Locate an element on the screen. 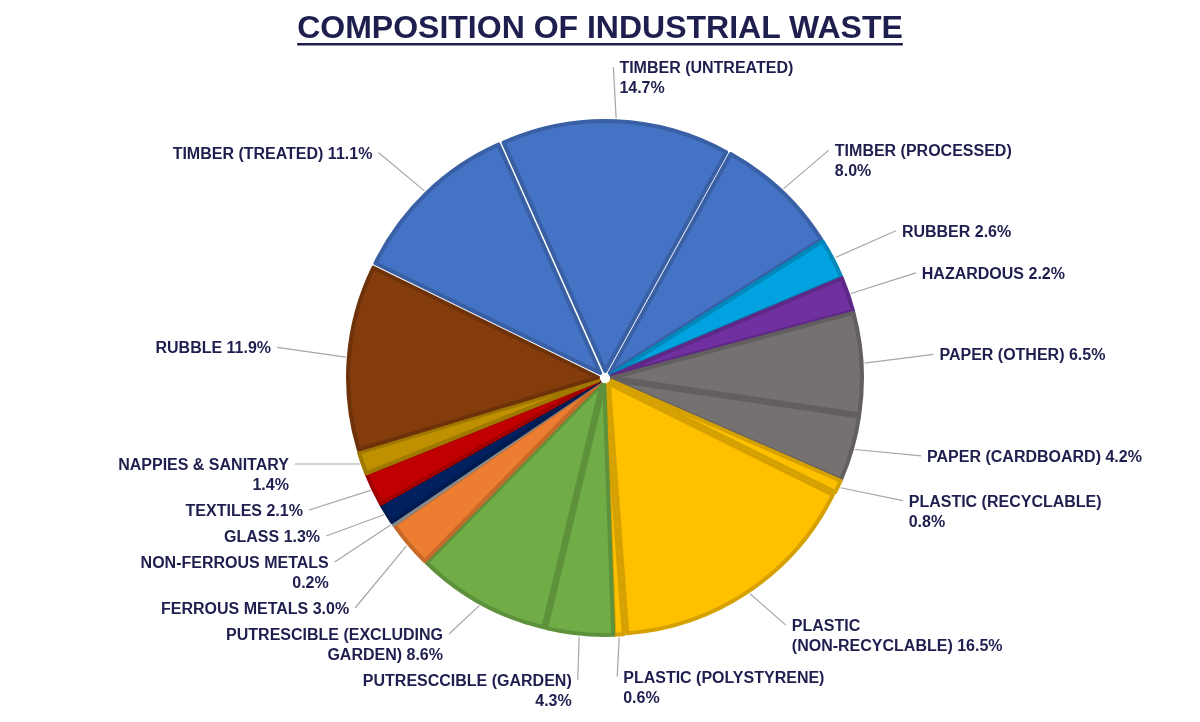 Image resolution: width=1200 pixels, height=722 pixels. slice-label: TIMBER (PROCESSED) is located at coordinates (923, 151).